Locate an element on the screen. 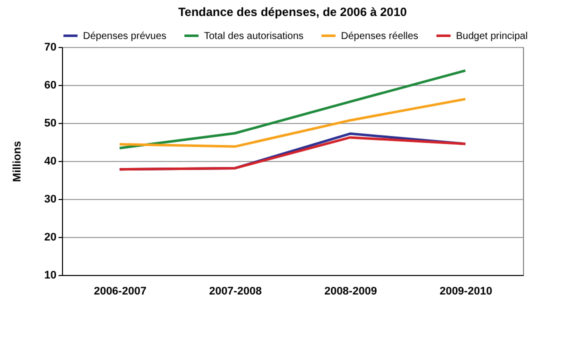  legend-label: Dépenses prévues is located at coordinates (124, 36).